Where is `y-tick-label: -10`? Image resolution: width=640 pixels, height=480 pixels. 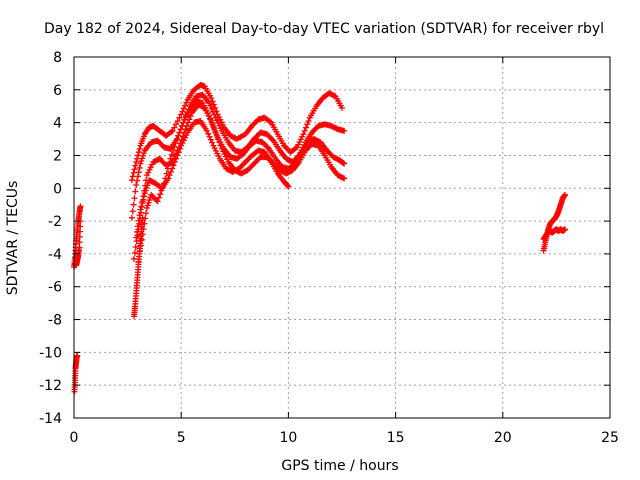
y-tick-label: -10 is located at coordinates (50, 353).